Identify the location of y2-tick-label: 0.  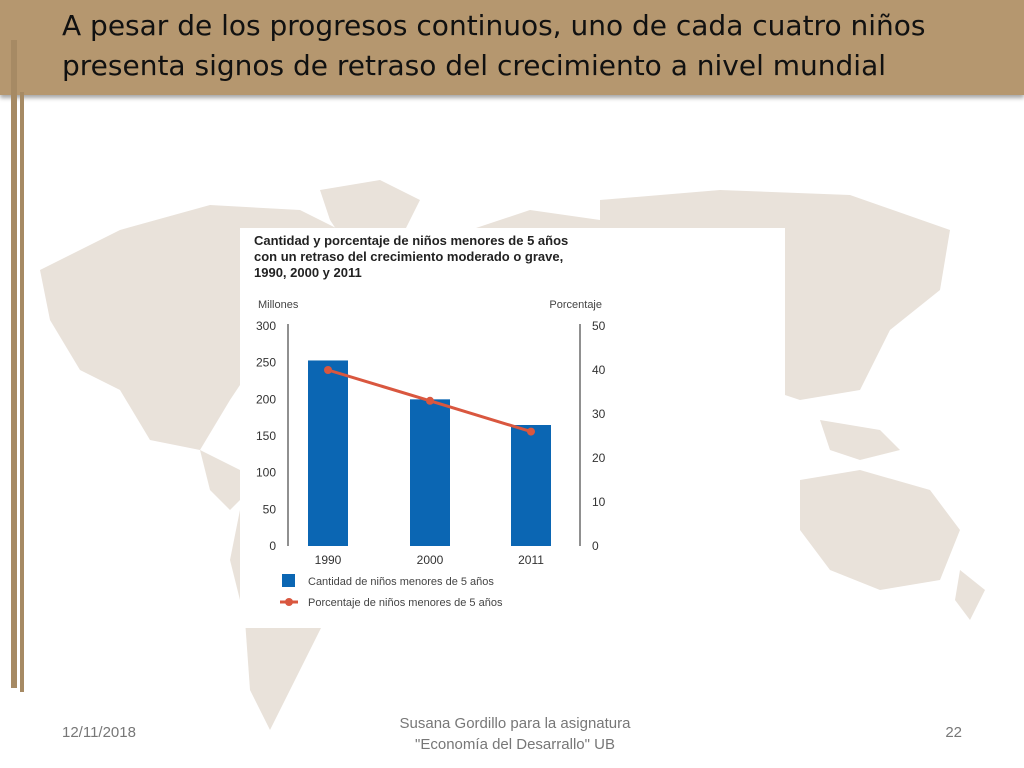
(595, 546).